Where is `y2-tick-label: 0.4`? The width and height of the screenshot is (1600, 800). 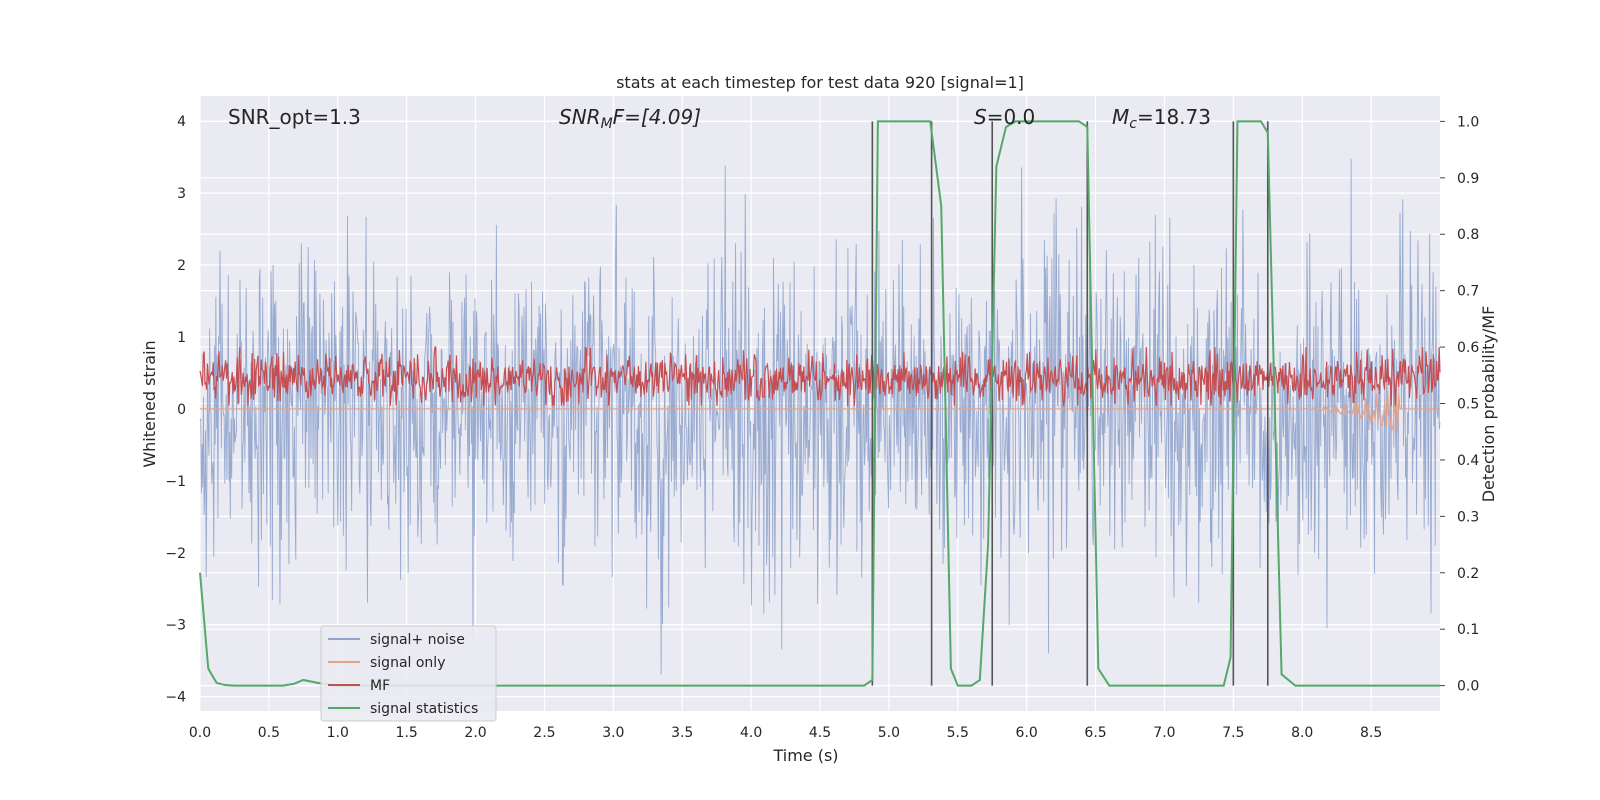
y2-tick-label: 0.4 is located at coordinates (1468, 461).